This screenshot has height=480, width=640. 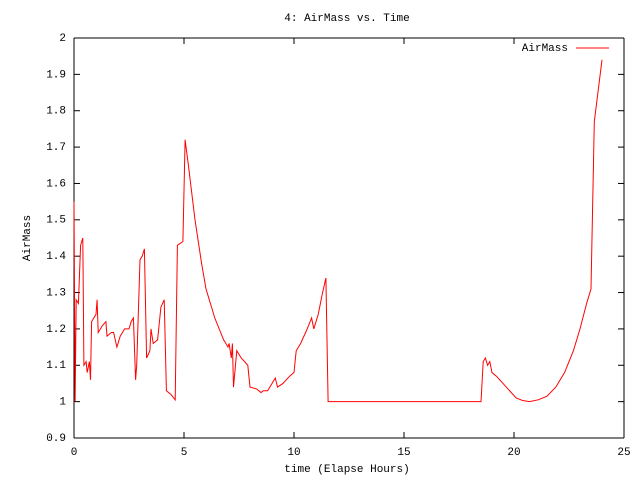 I want to click on y-axis-label: AirMass, so click(x=28, y=238).